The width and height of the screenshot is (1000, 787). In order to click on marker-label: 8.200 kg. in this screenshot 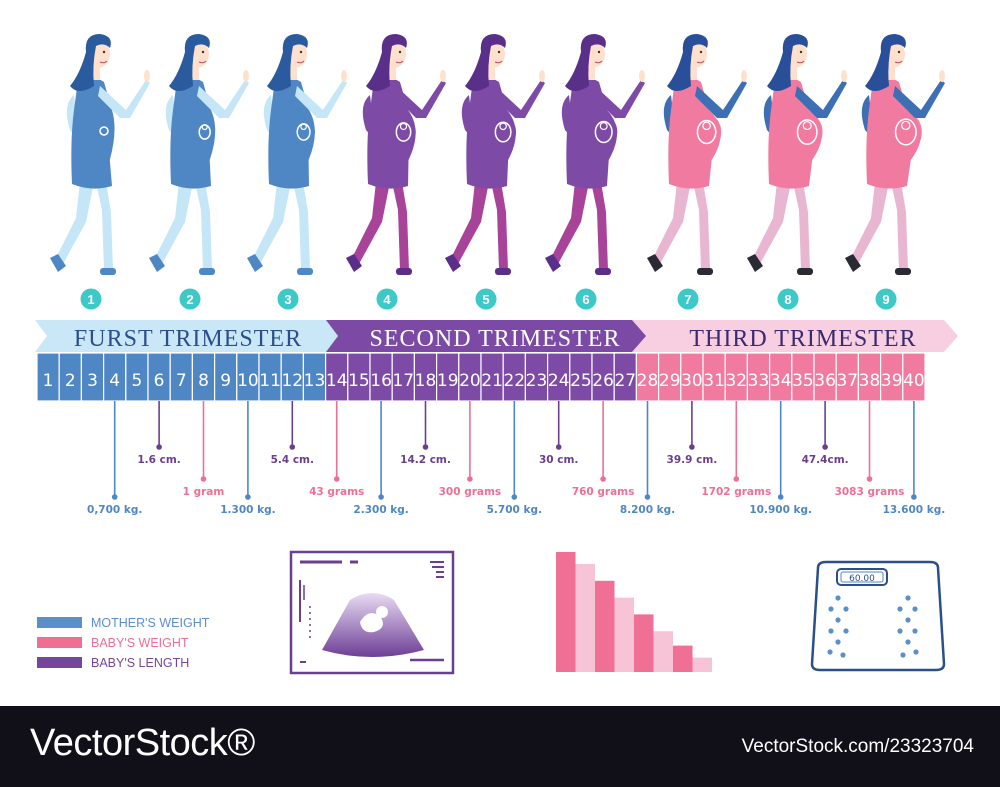, I will do `click(647, 510)`.